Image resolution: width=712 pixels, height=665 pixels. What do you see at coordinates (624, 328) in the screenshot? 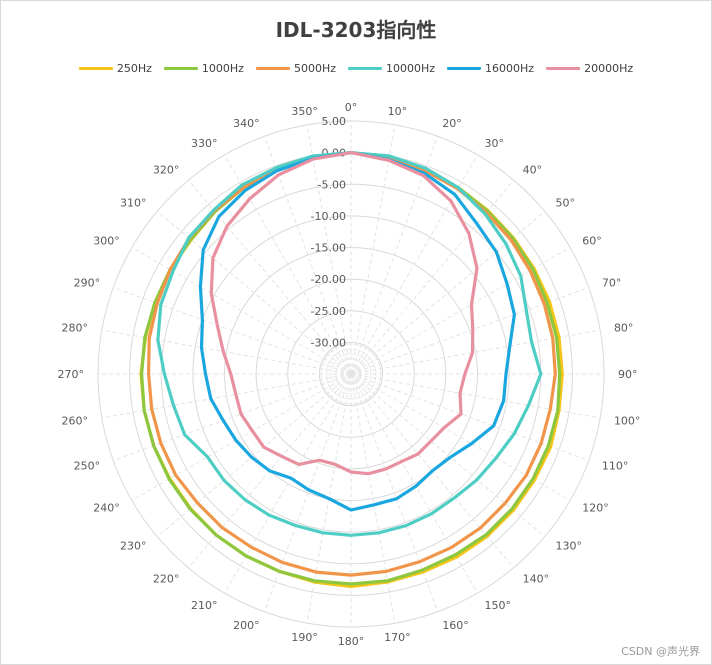
I see `angle-tick-label: 80°` at bounding box center [624, 328].